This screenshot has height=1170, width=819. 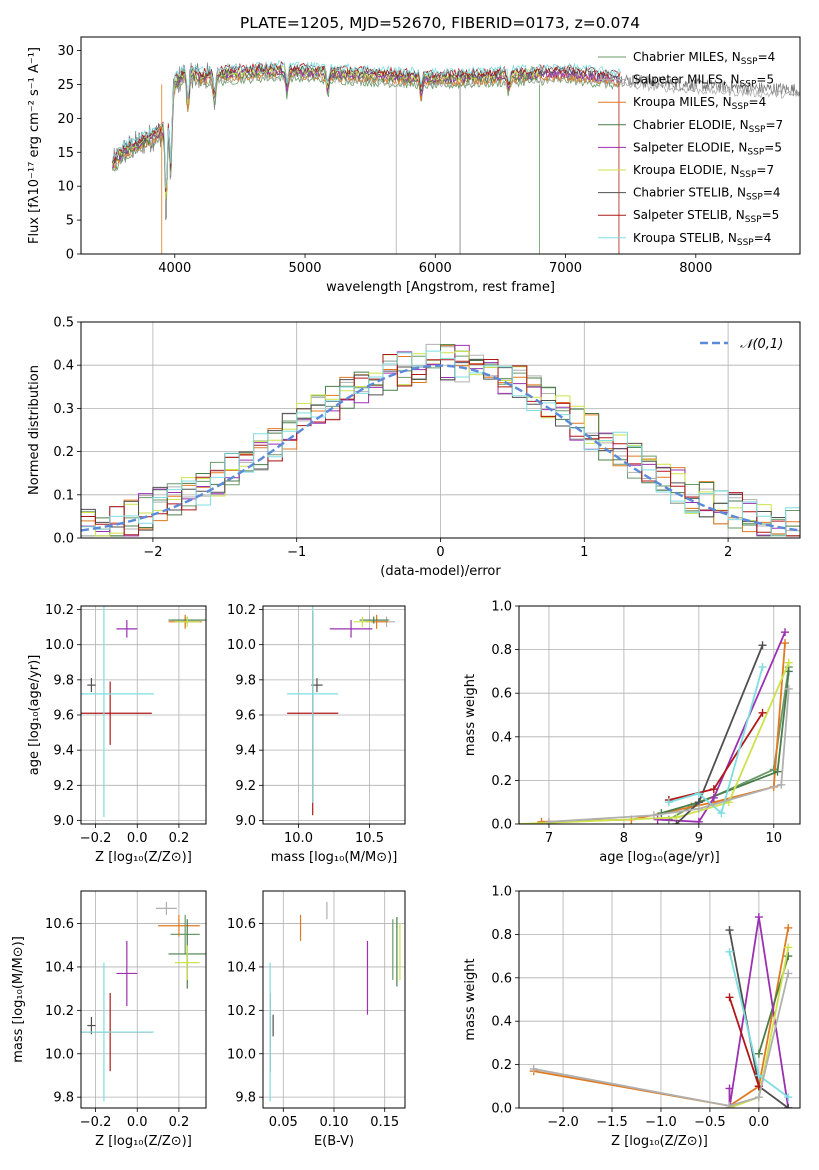 I want to click on tick-label-x: 8000, so click(x=695, y=268).